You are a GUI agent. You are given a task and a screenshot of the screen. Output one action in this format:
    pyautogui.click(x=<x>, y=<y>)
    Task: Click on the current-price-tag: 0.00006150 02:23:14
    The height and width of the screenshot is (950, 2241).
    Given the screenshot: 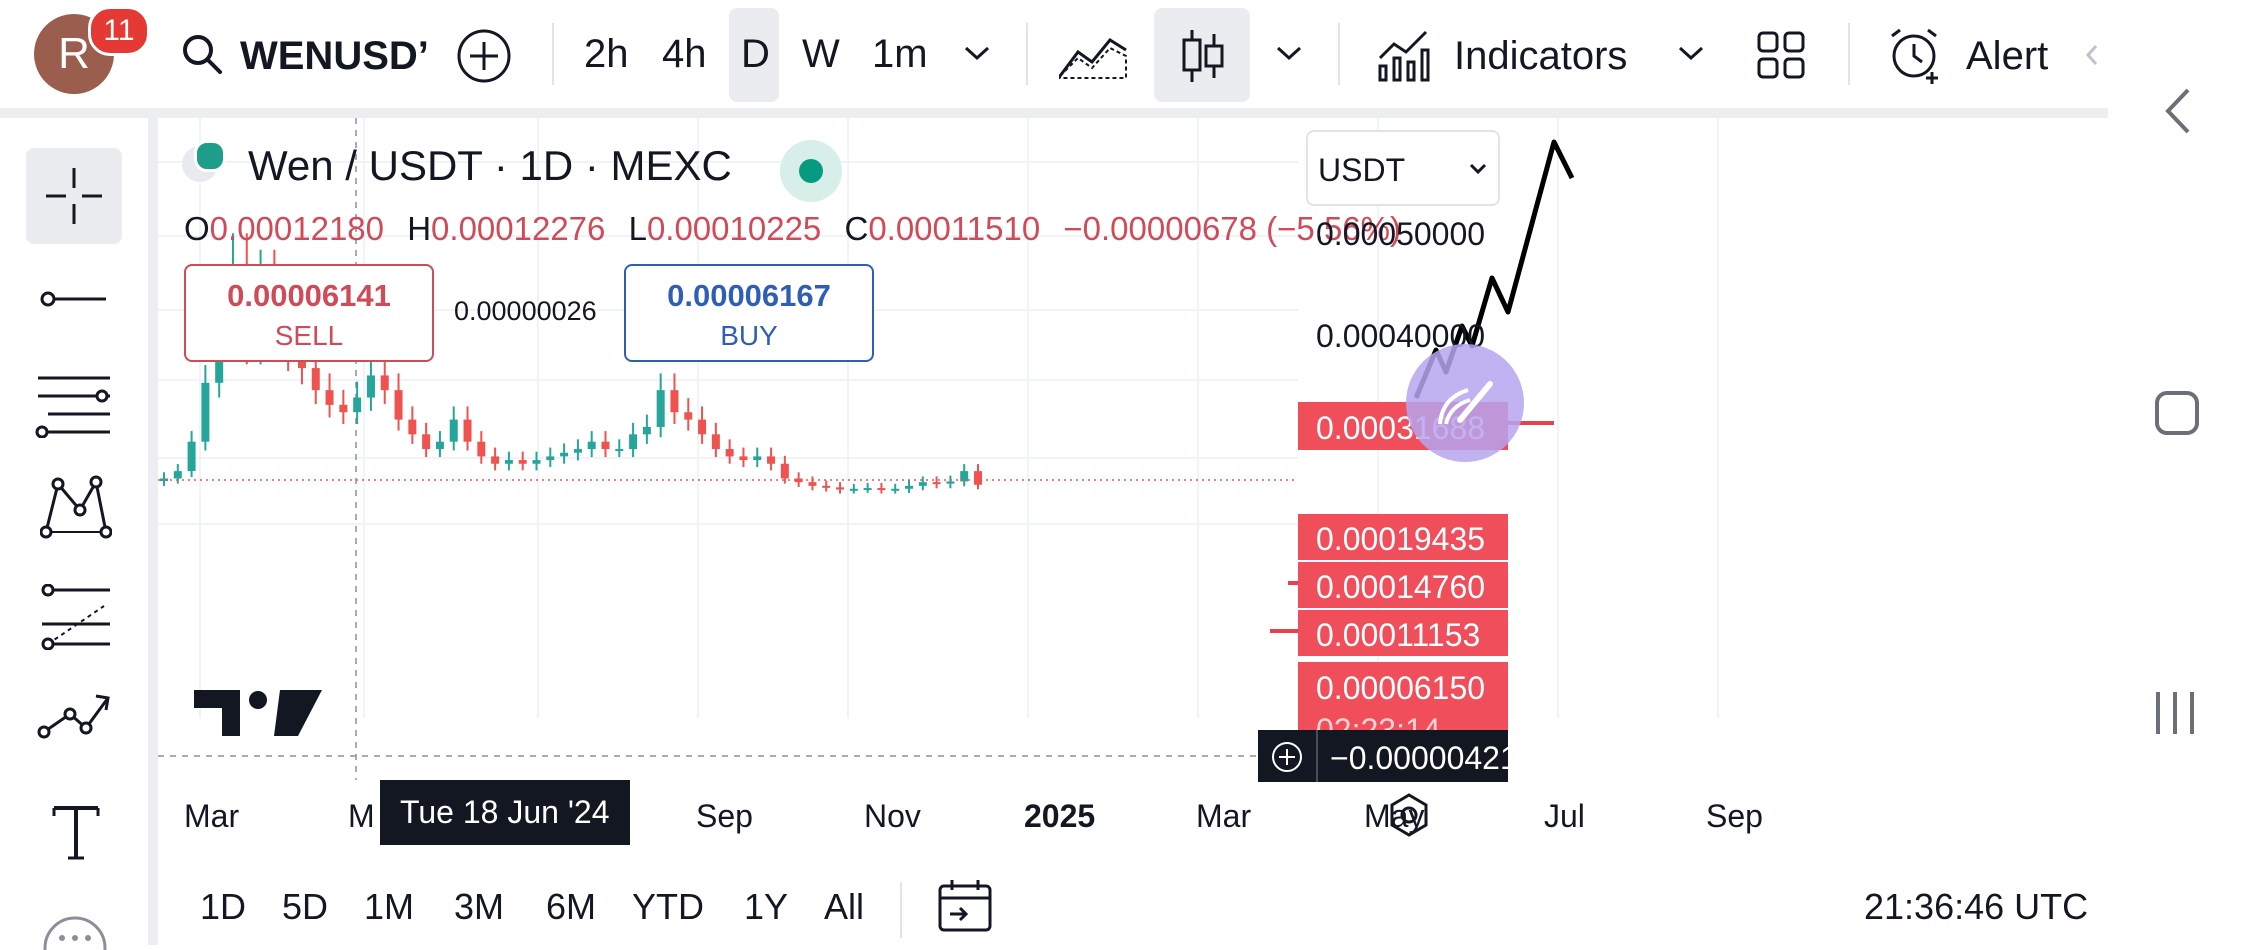 What is the action you would take?
    pyautogui.click(x=1403, y=698)
    